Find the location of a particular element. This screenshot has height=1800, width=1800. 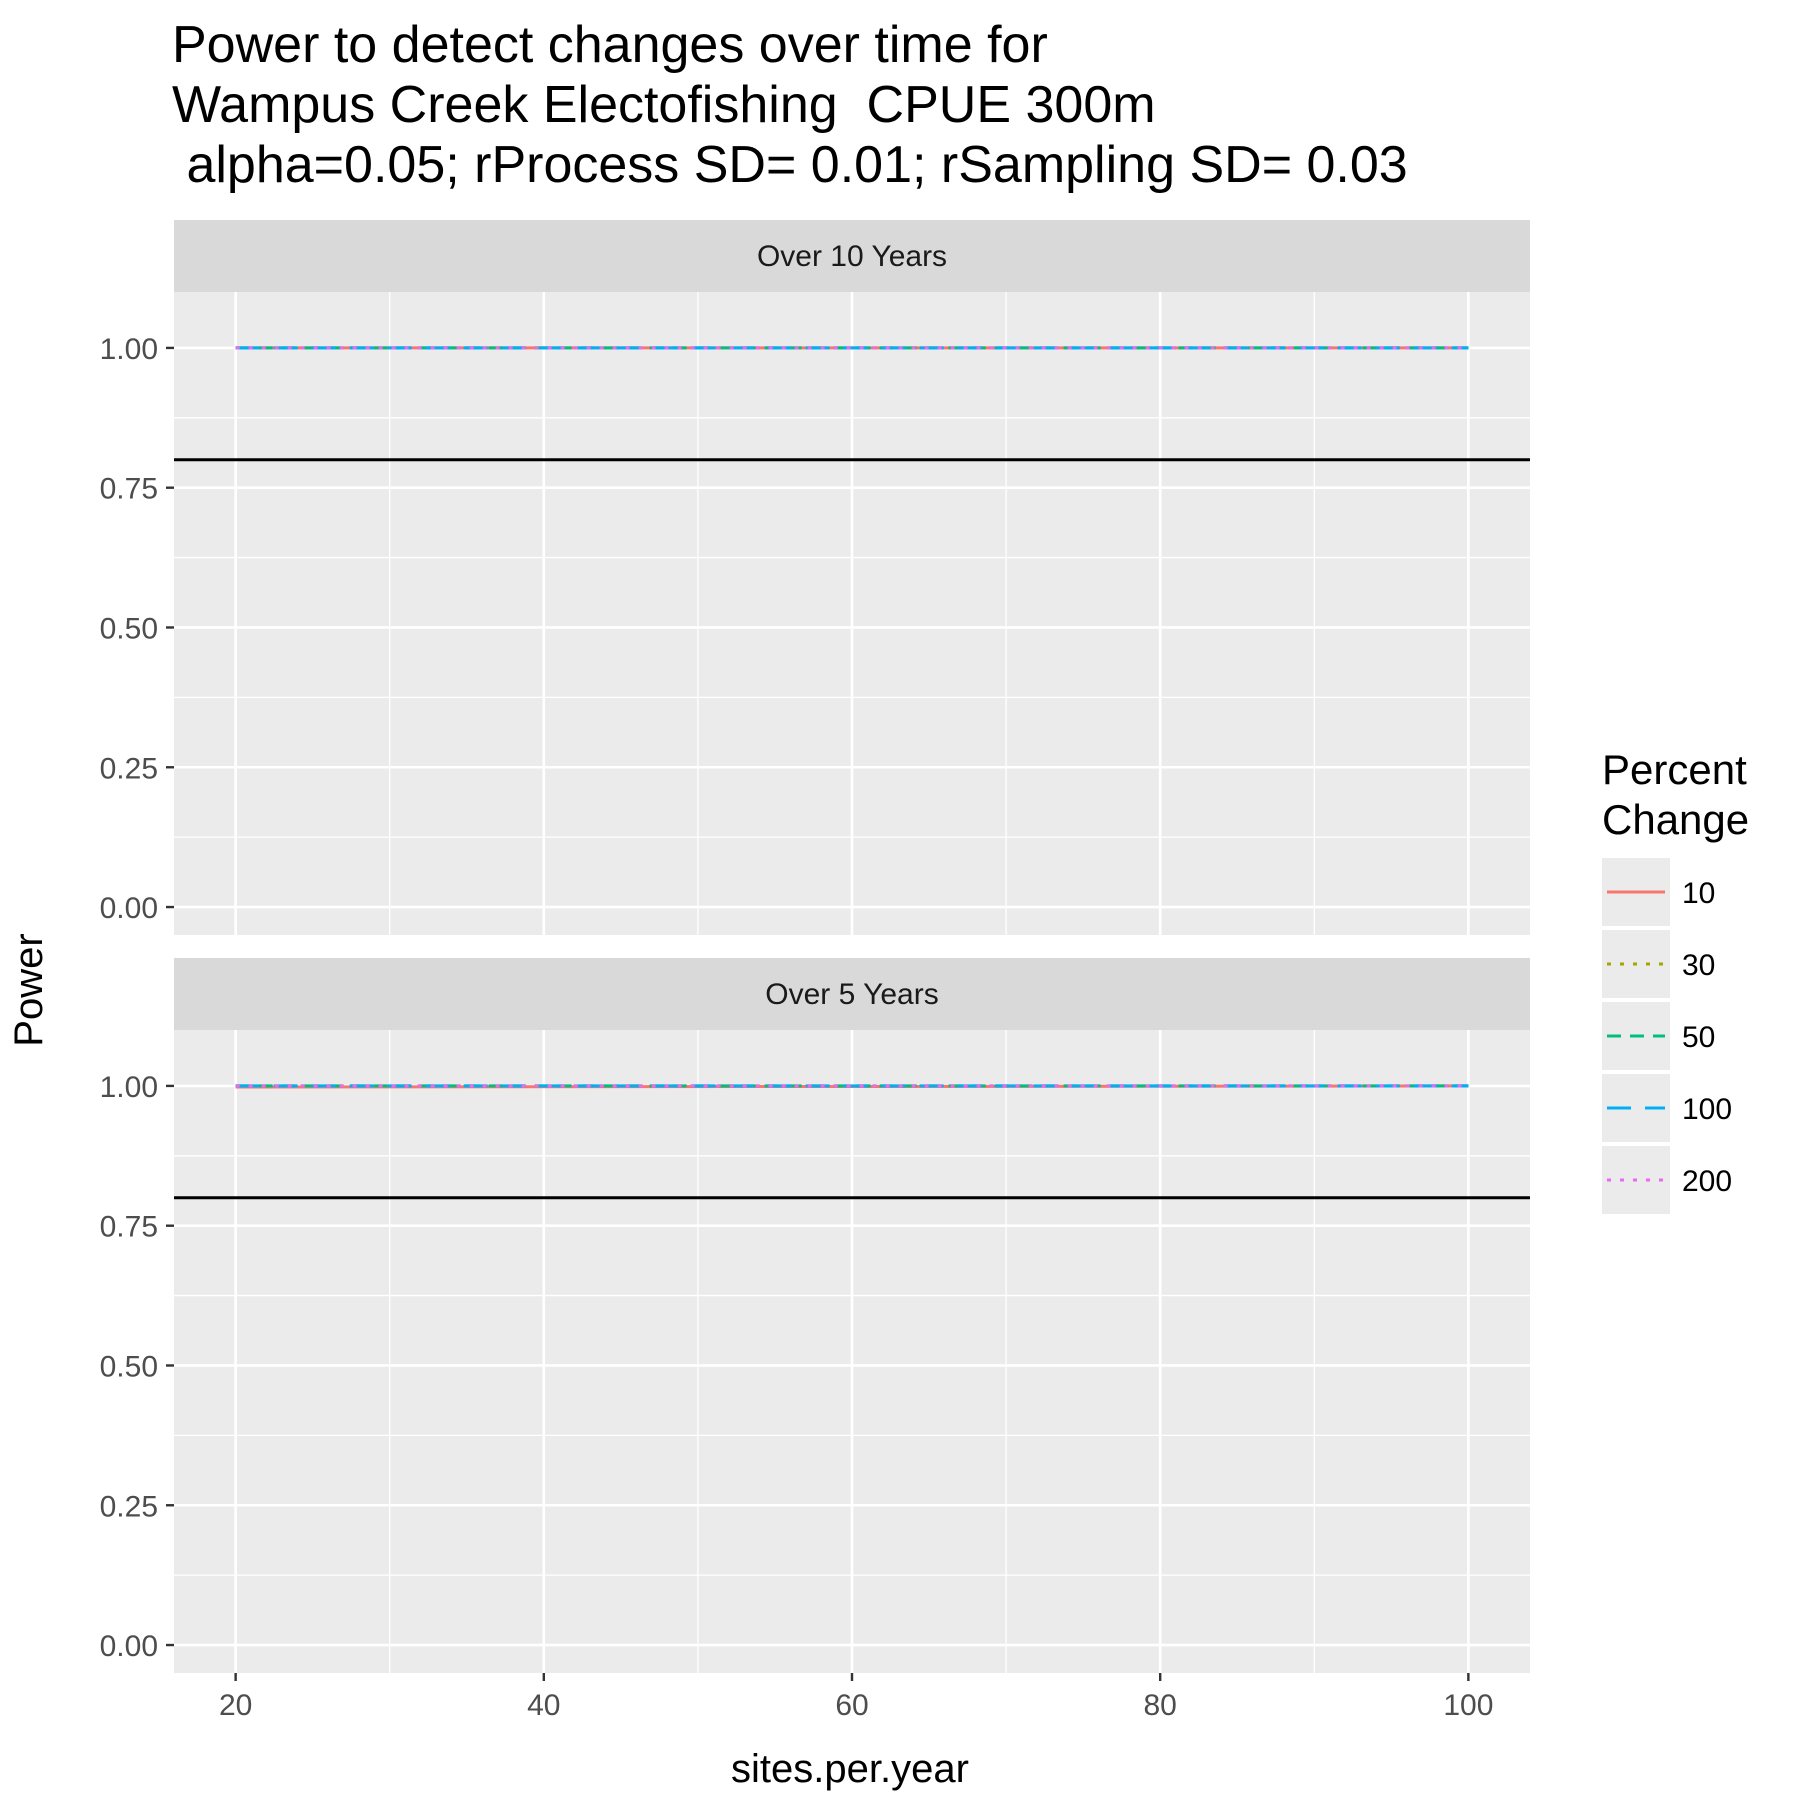

legend: Percent Change 10 30 50 100 200 is located at coordinates (1675, 980).